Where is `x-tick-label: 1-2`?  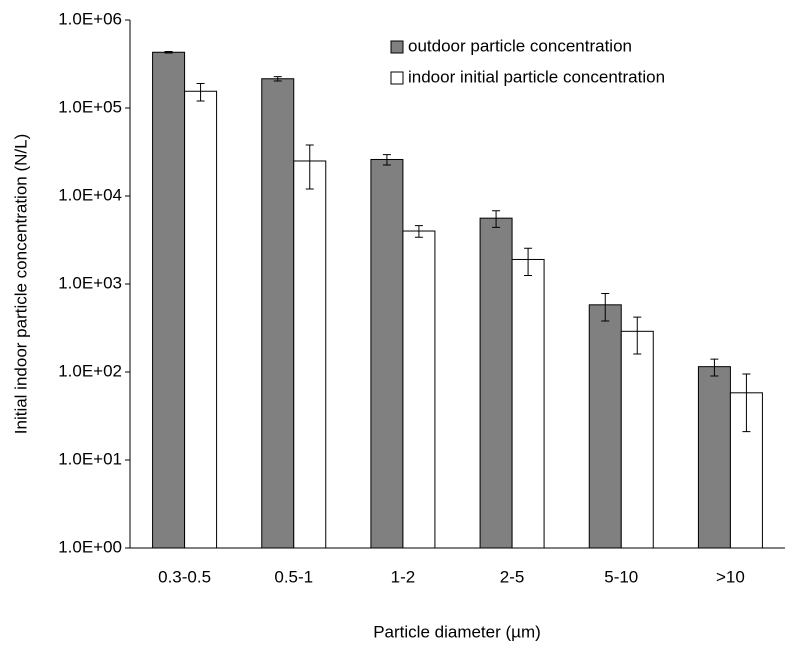
x-tick-label: 1-2 is located at coordinates (403, 576).